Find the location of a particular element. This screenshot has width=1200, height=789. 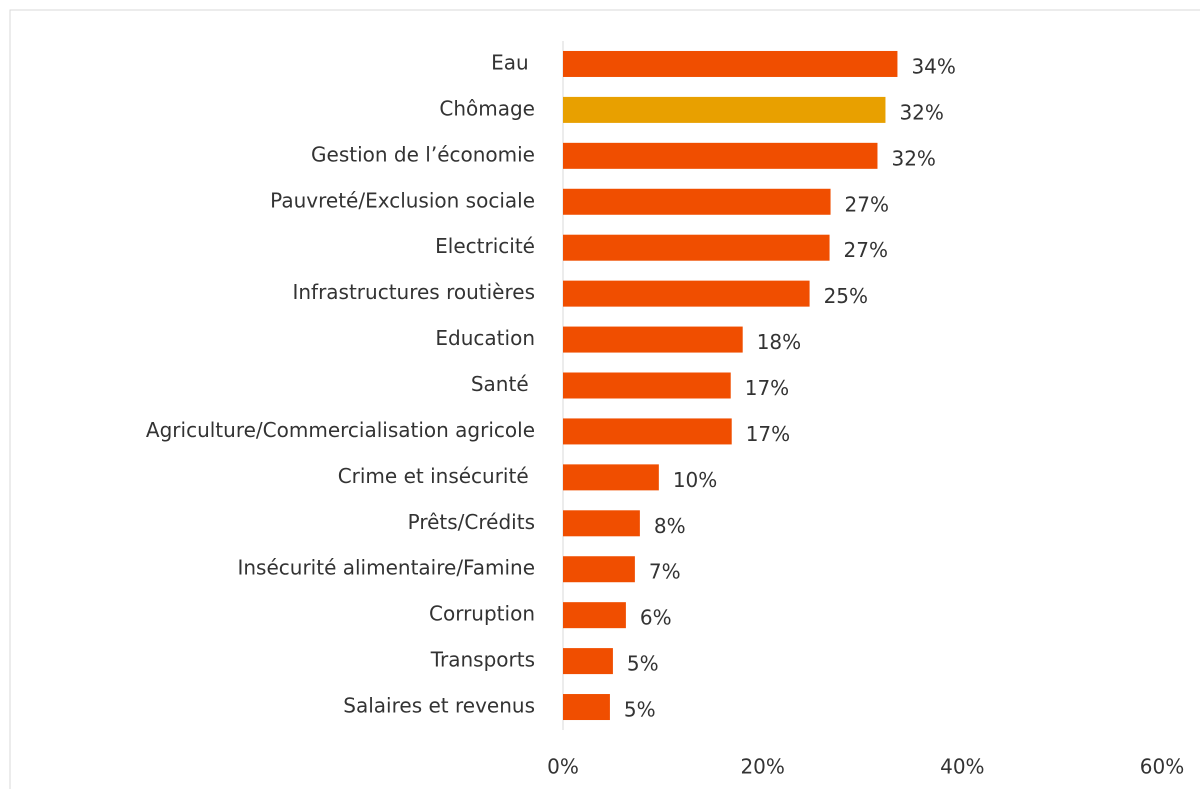

y-tick-label: Prêts/Crédits is located at coordinates (471, 522).